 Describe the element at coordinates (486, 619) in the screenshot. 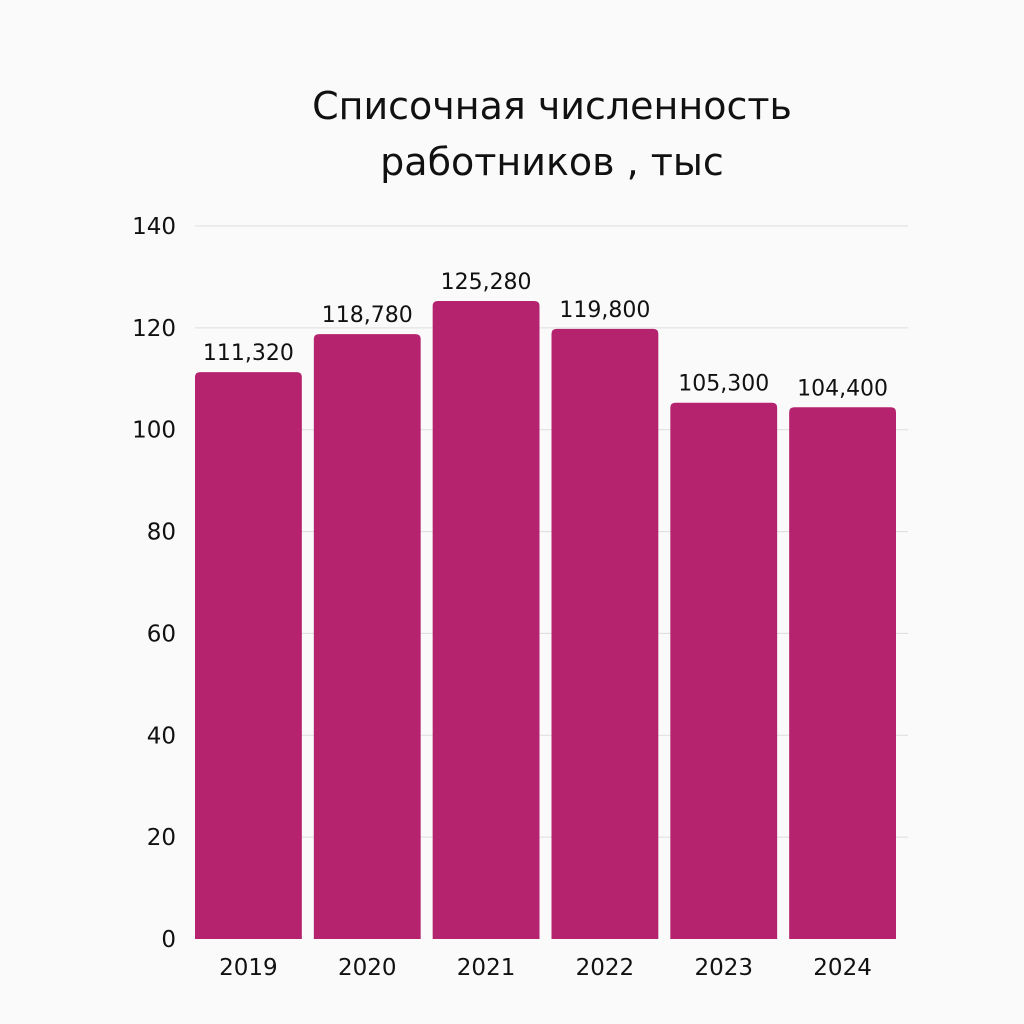

I see `bar-2021` at that location.